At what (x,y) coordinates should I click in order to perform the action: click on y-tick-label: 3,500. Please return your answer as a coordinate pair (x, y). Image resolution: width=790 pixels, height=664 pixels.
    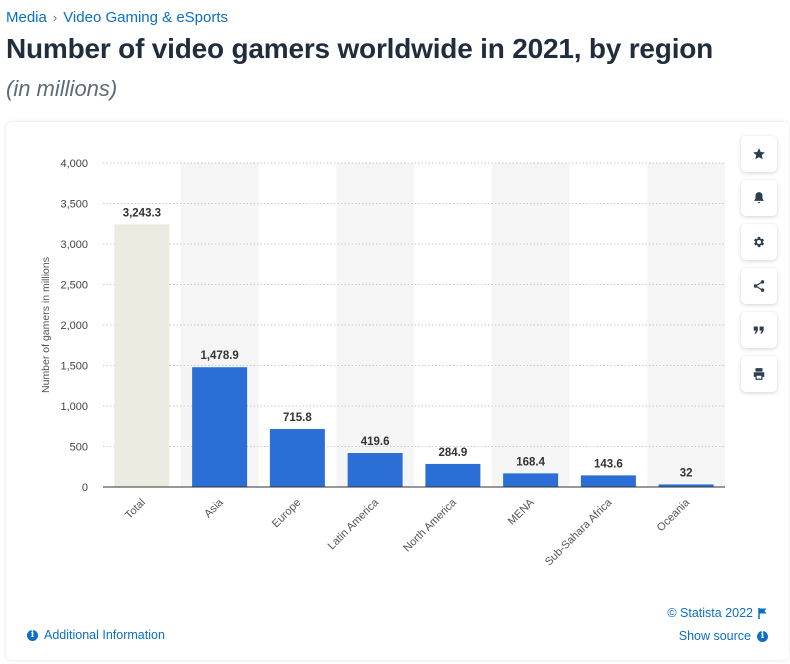
    Looking at the image, I should click on (74, 205).